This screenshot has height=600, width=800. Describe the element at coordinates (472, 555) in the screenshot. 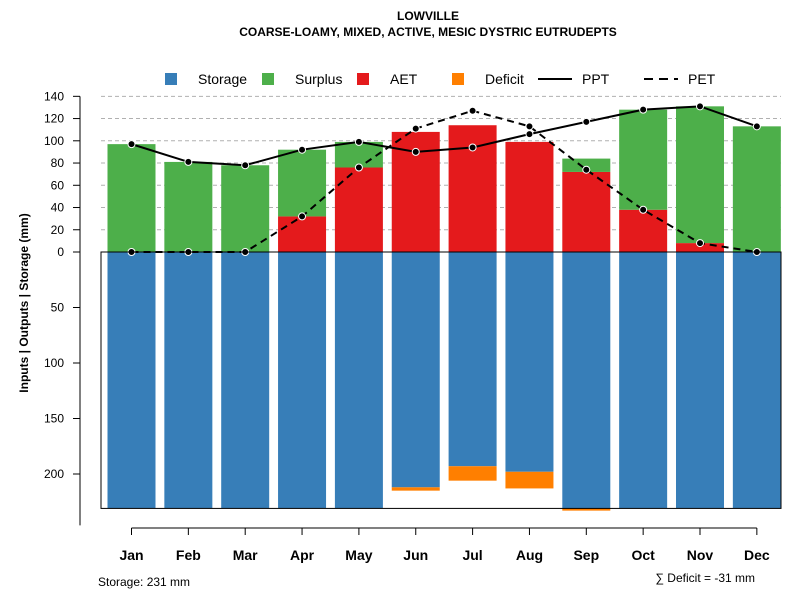

I see `x-tick-label-jul: Jul` at that location.